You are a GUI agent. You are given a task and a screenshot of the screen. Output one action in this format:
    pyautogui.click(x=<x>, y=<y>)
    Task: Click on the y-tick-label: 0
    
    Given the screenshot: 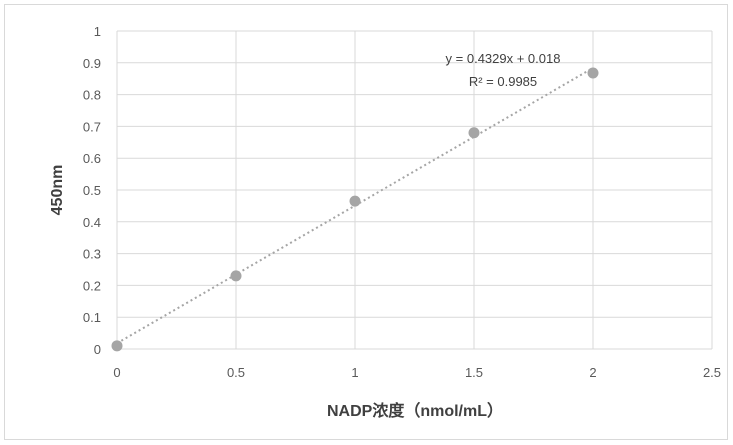 What is the action you would take?
    pyautogui.click(x=97, y=349)
    